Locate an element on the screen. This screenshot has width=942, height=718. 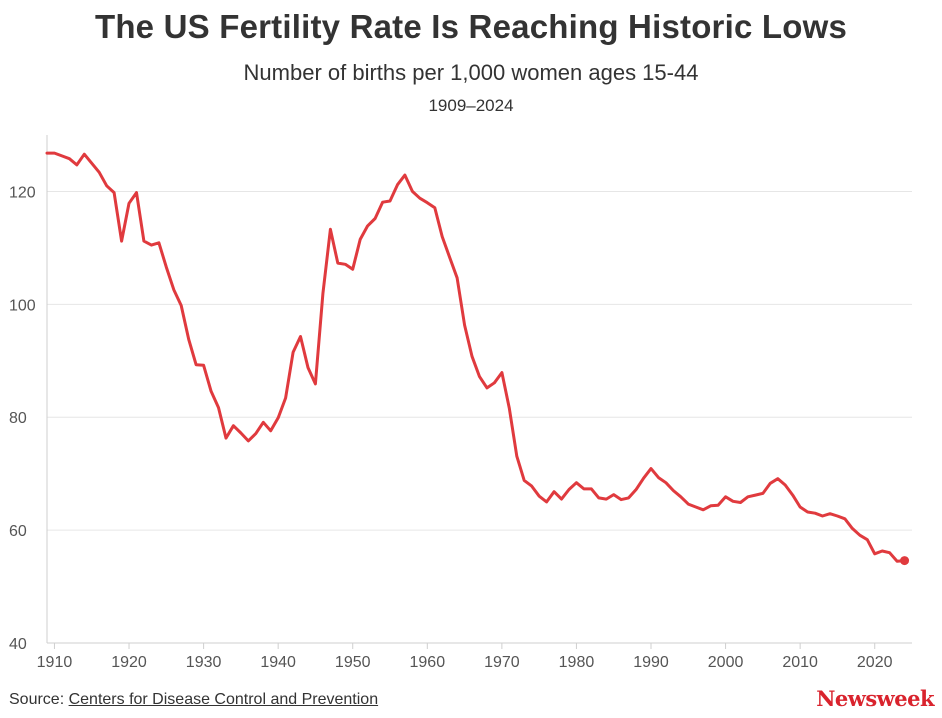
date-range: 1909–2024 is located at coordinates (471, 105).